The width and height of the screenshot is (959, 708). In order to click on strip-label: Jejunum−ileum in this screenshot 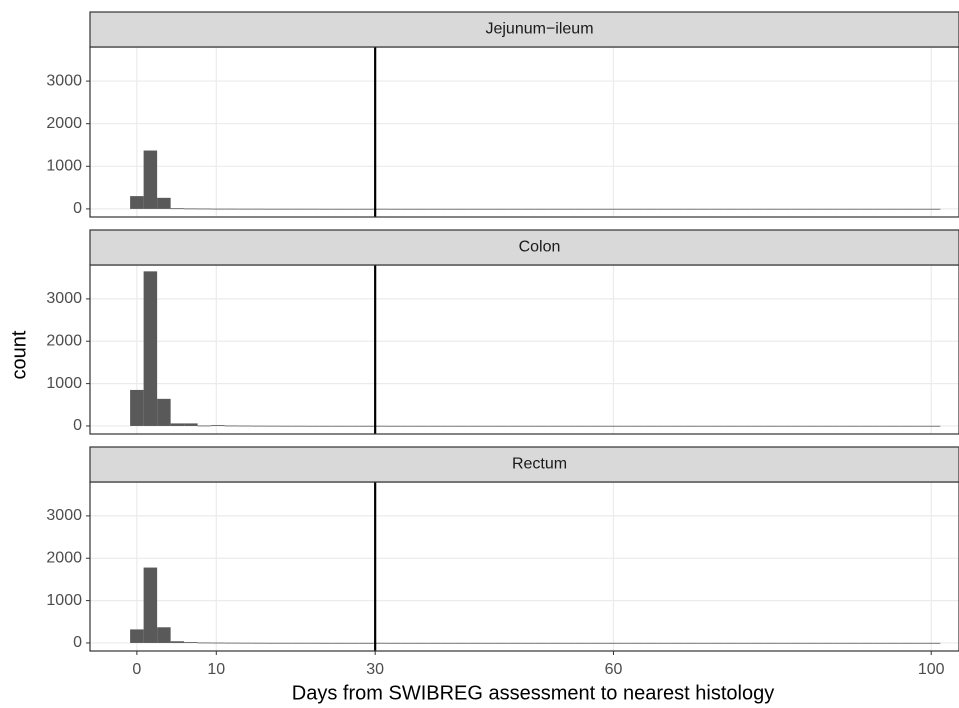, I will do `click(539, 29)`.